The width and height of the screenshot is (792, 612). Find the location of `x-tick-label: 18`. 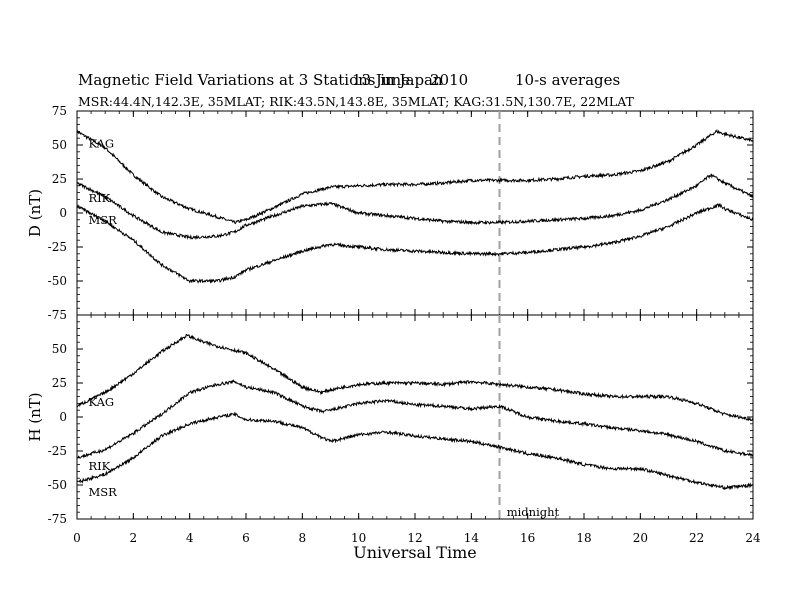

x-tick-label: 18 is located at coordinates (583, 538).